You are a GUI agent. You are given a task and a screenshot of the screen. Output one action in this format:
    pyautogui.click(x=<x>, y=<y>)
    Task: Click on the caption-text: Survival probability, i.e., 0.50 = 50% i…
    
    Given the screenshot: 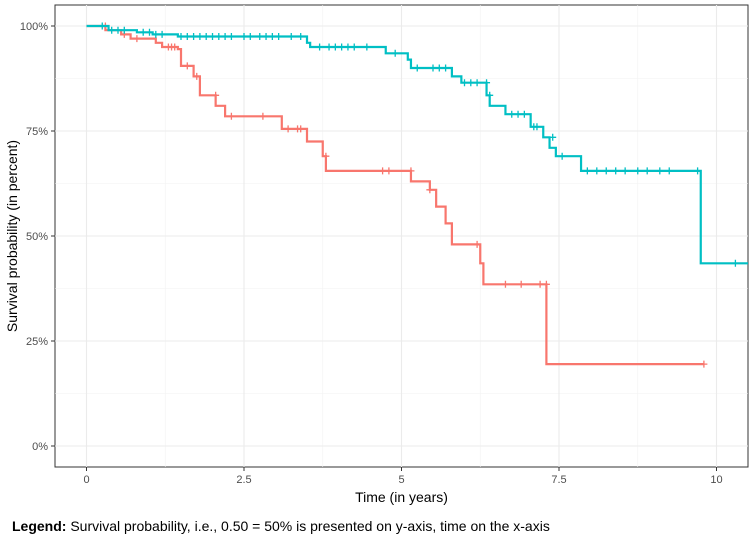 What is the action you would take?
    pyautogui.click(x=308, y=526)
    